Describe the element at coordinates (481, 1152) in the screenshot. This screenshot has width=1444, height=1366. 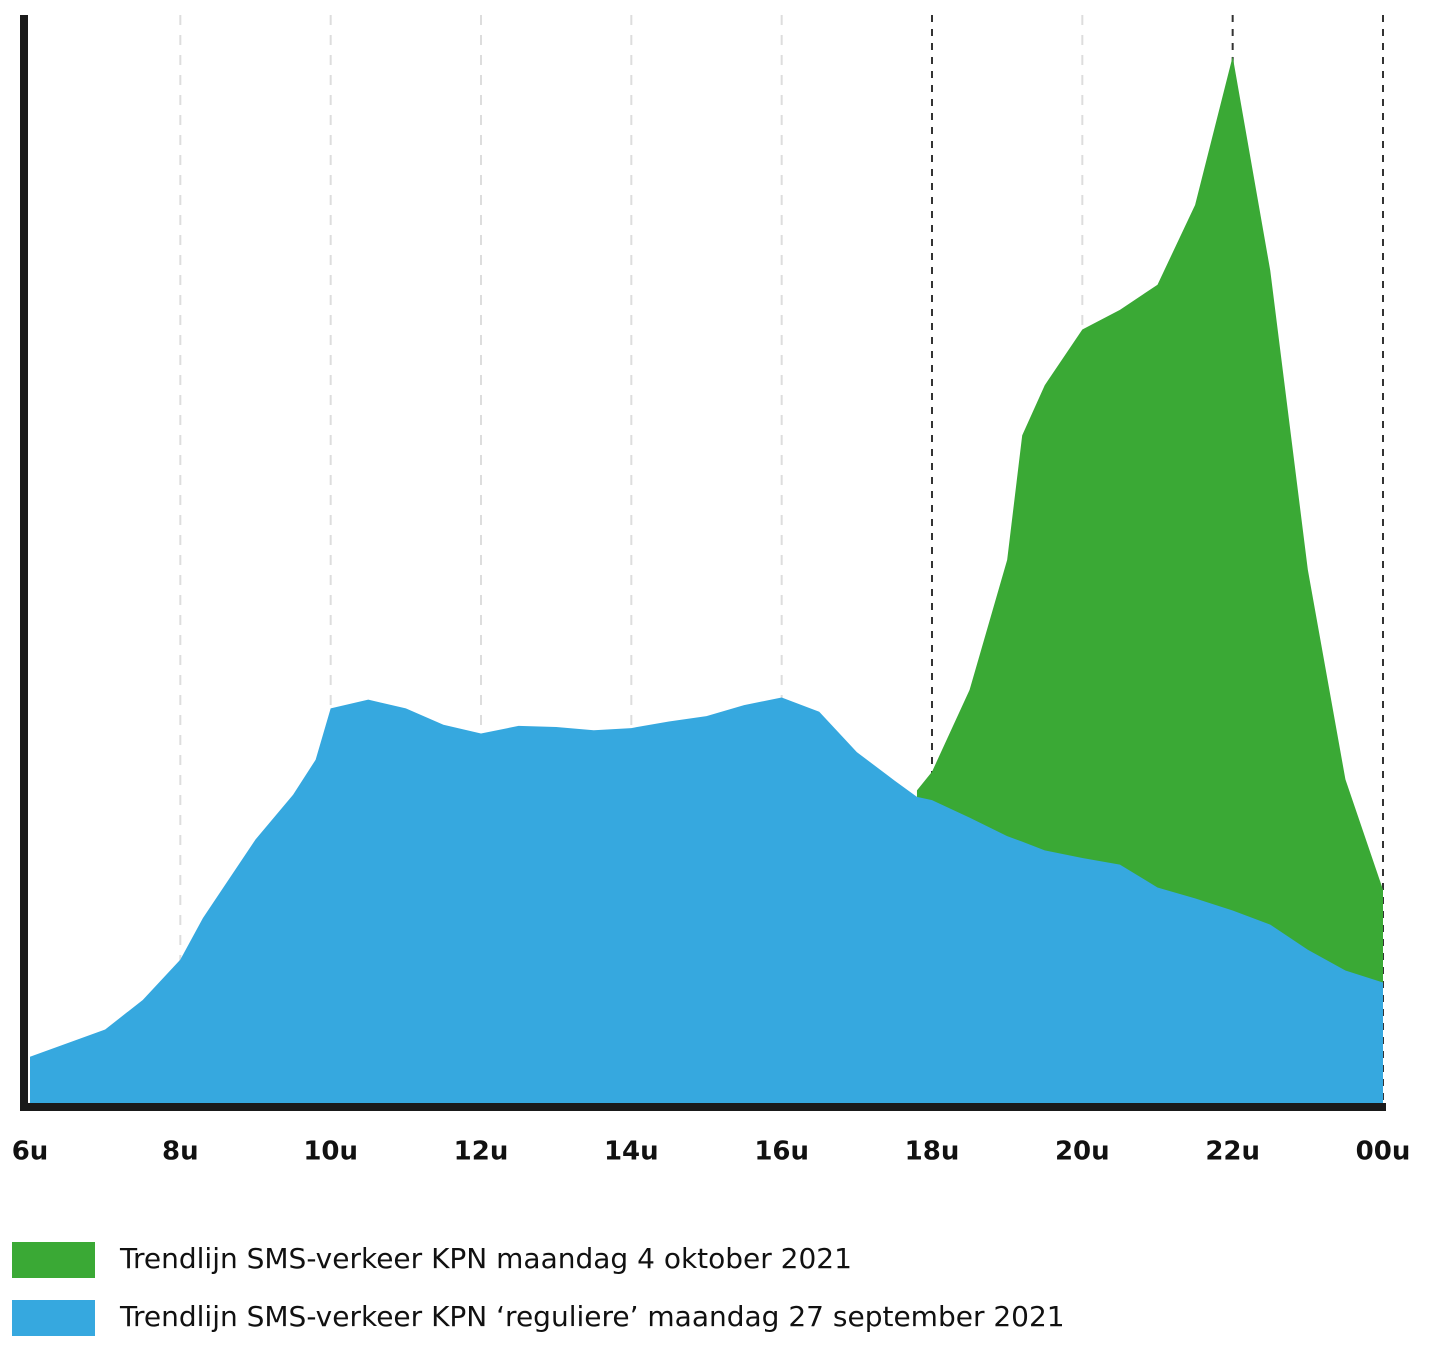
I see `x-tick-label: 12u` at that location.